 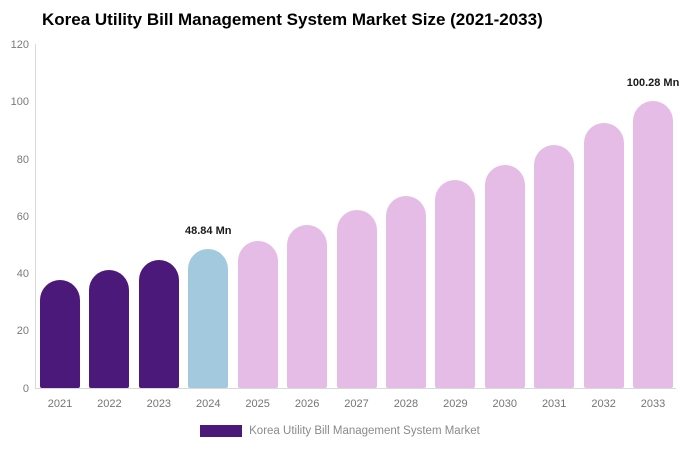 I want to click on x-tick-label: 2023, so click(x=159, y=404).